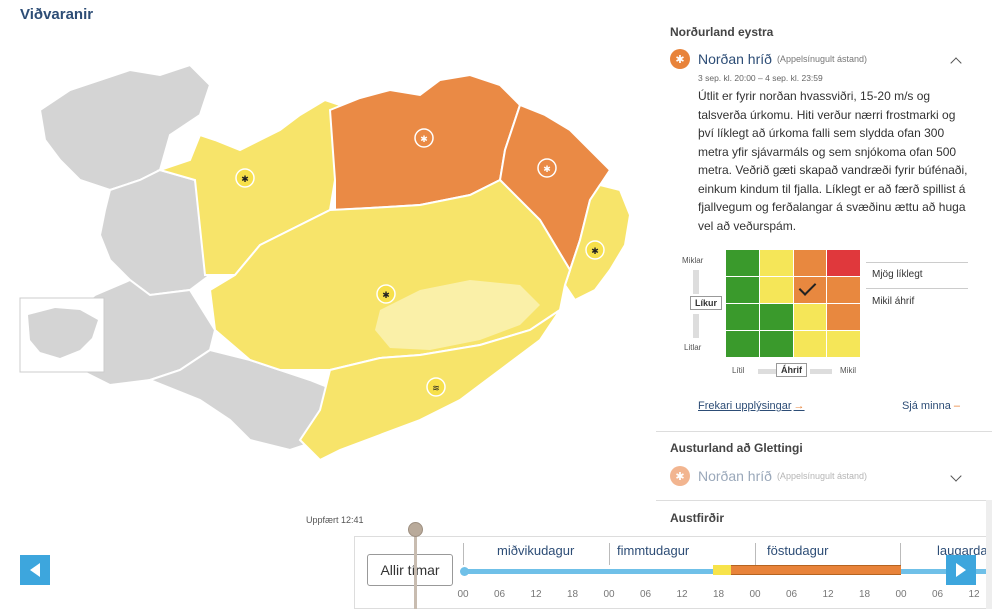  Describe the element at coordinates (738, 370) in the screenshot. I see `impact-low-label: Lítil` at that location.